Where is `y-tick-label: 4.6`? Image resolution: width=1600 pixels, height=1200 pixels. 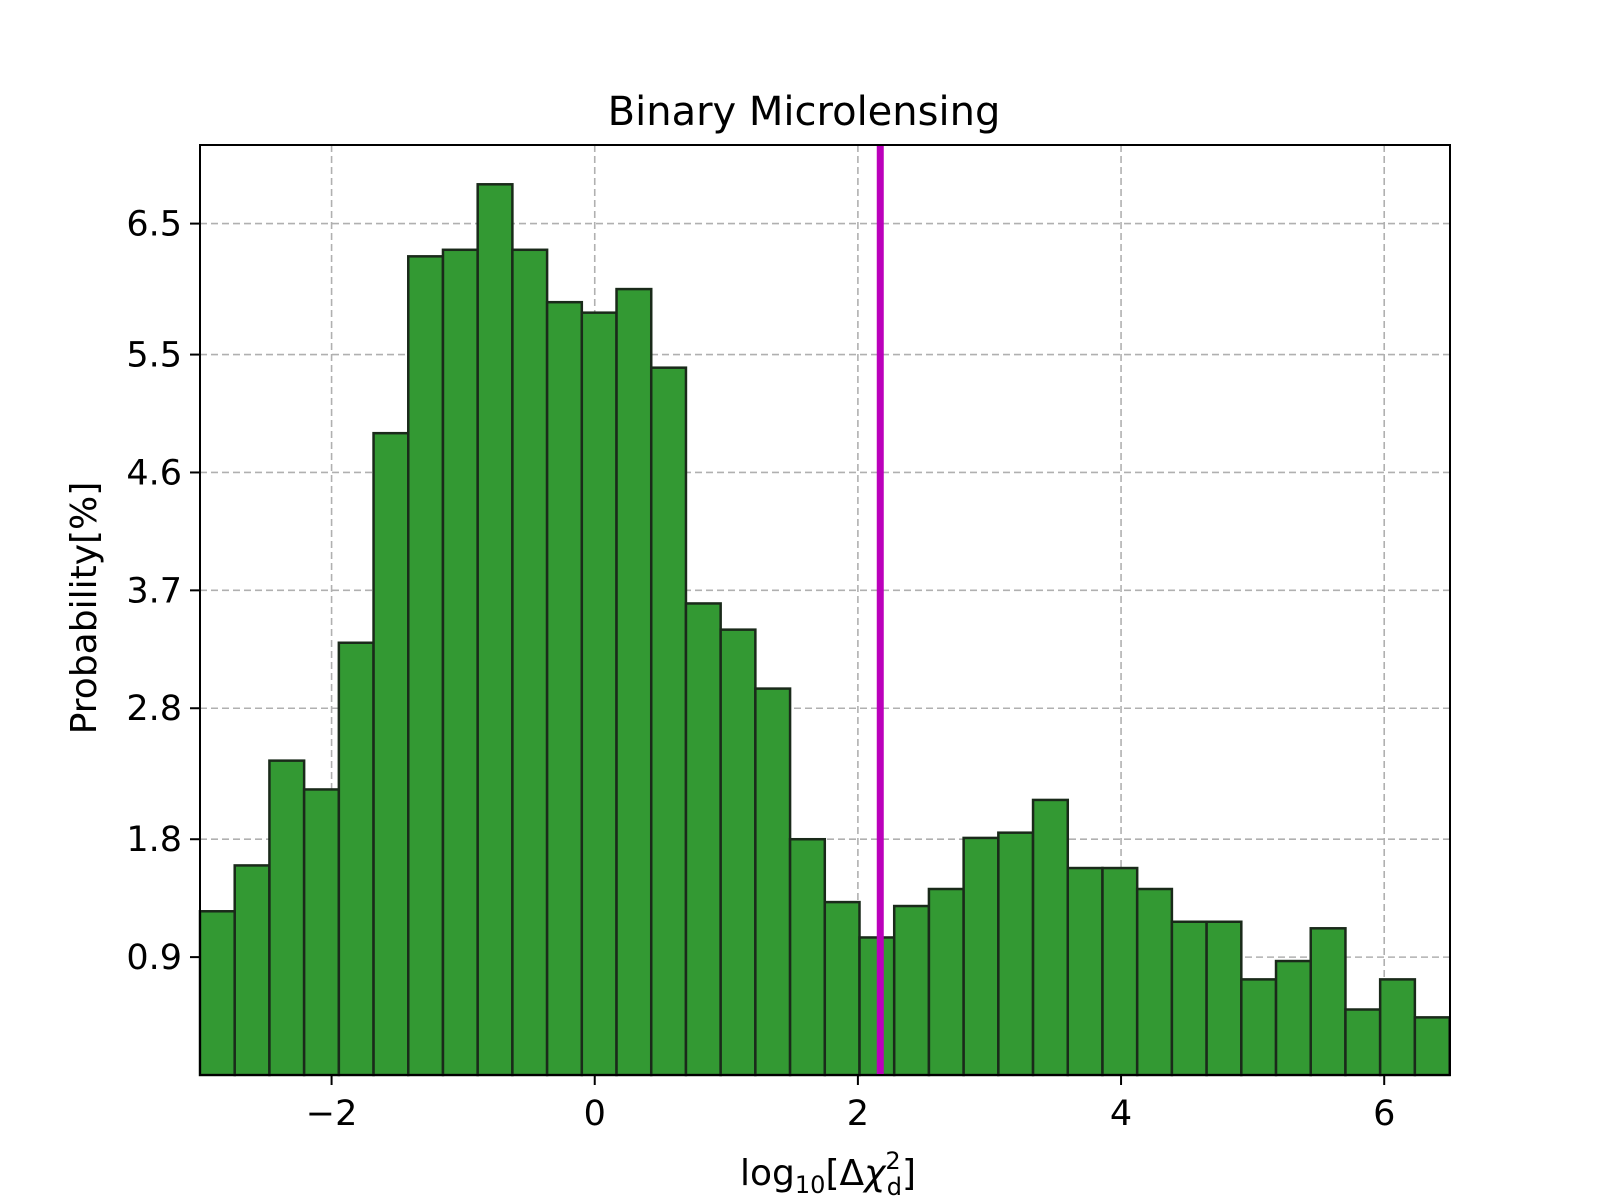 y-tick-label: 4.6 is located at coordinates (154, 473).